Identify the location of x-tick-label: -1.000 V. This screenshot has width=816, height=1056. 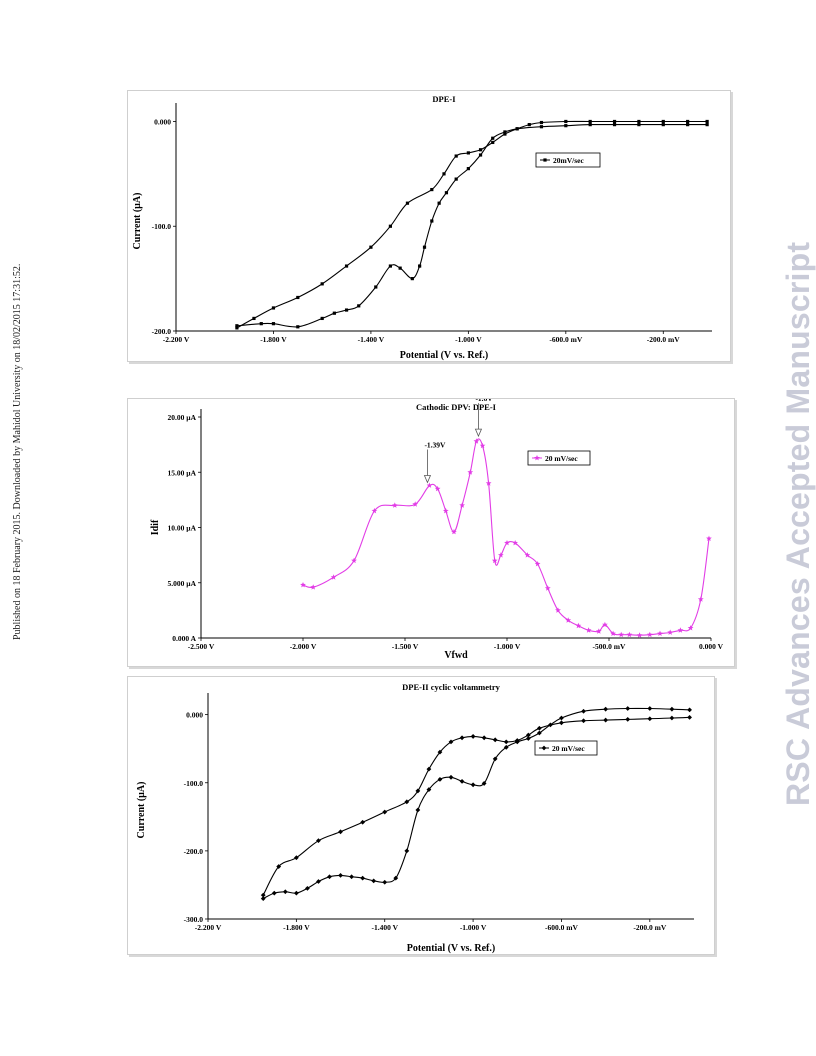
(507, 646).